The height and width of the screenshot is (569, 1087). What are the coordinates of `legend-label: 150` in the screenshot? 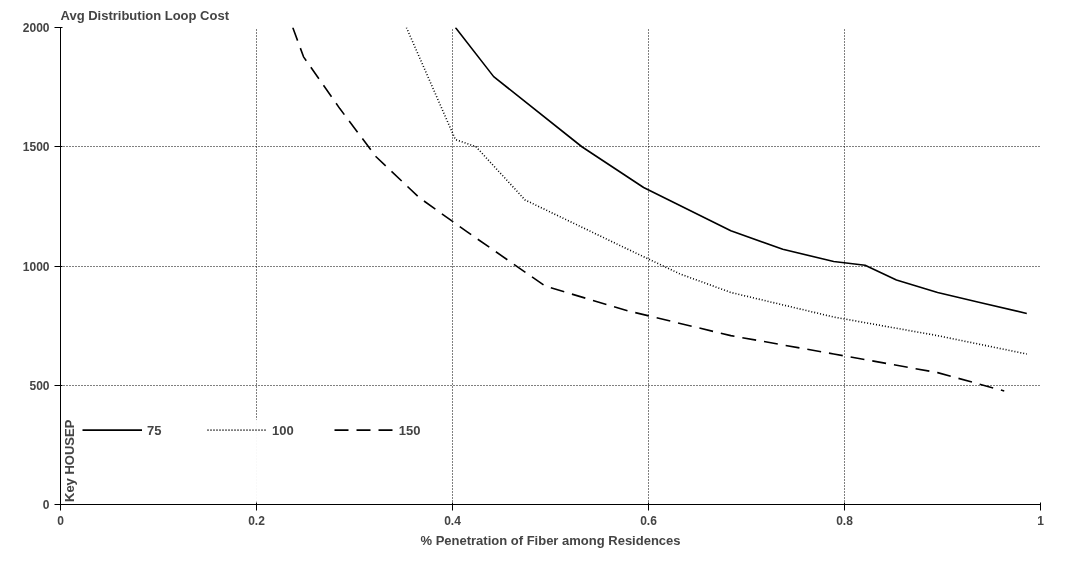 It's located at (409, 430).